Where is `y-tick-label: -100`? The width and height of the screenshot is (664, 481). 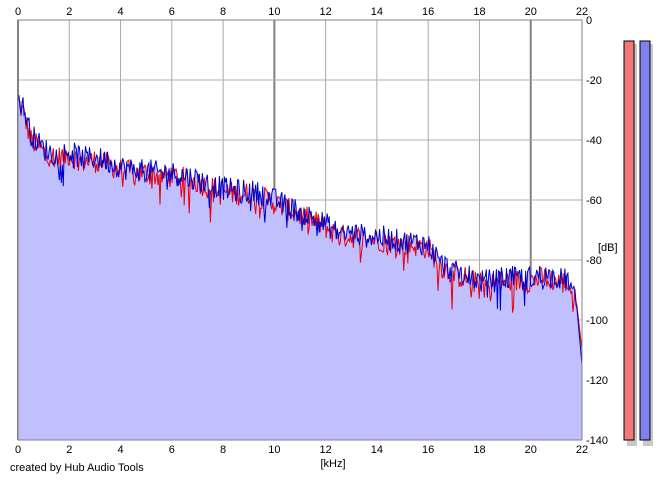
y-tick-label: -100 is located at coordinates (597, 321).